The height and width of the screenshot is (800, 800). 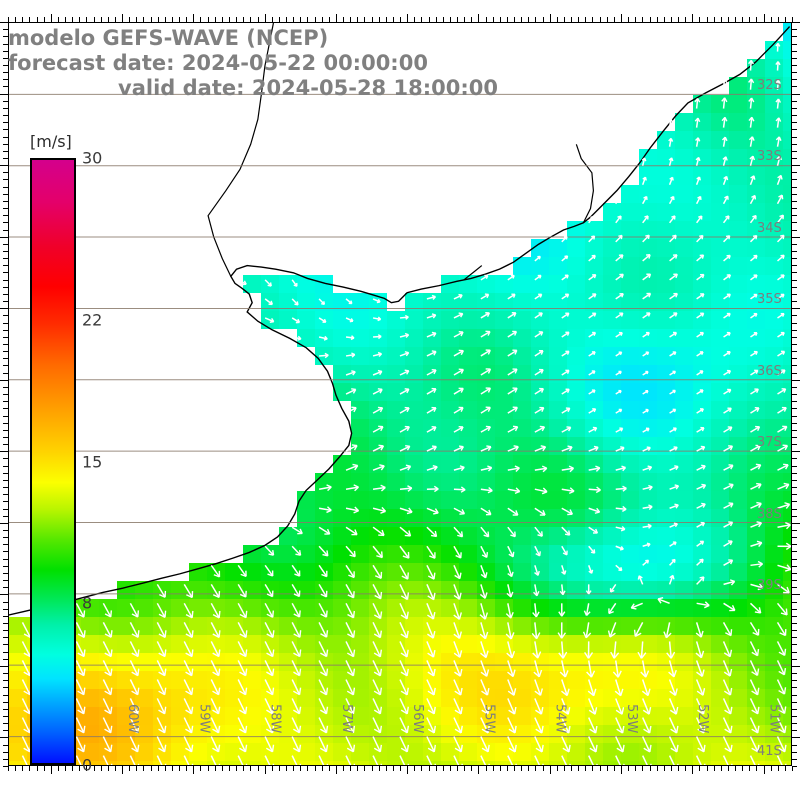 I want to click on lon-label: 54W, so click(x=560, y=719).